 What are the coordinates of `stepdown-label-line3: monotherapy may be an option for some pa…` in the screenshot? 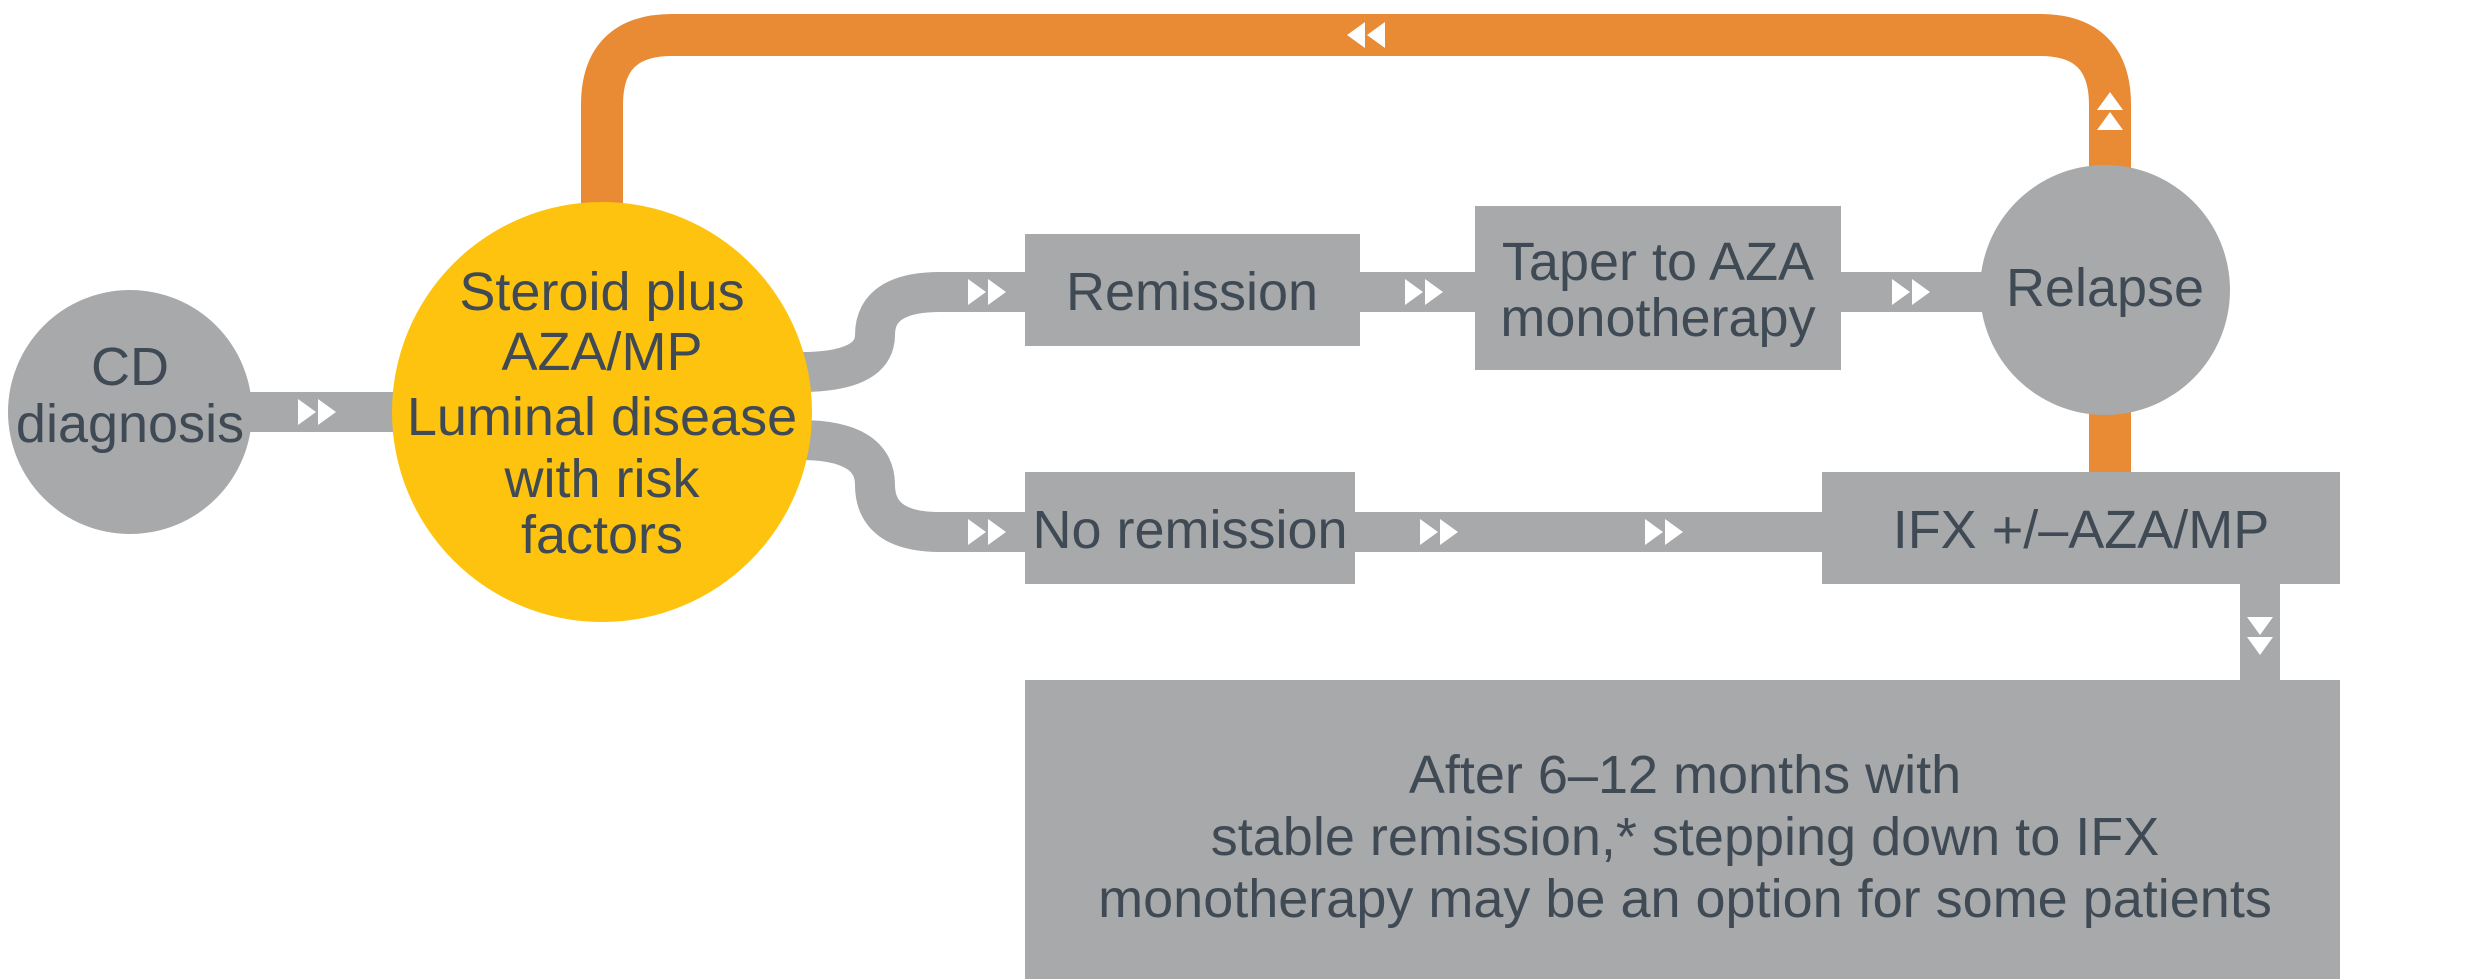 It's located at (1685, 899).